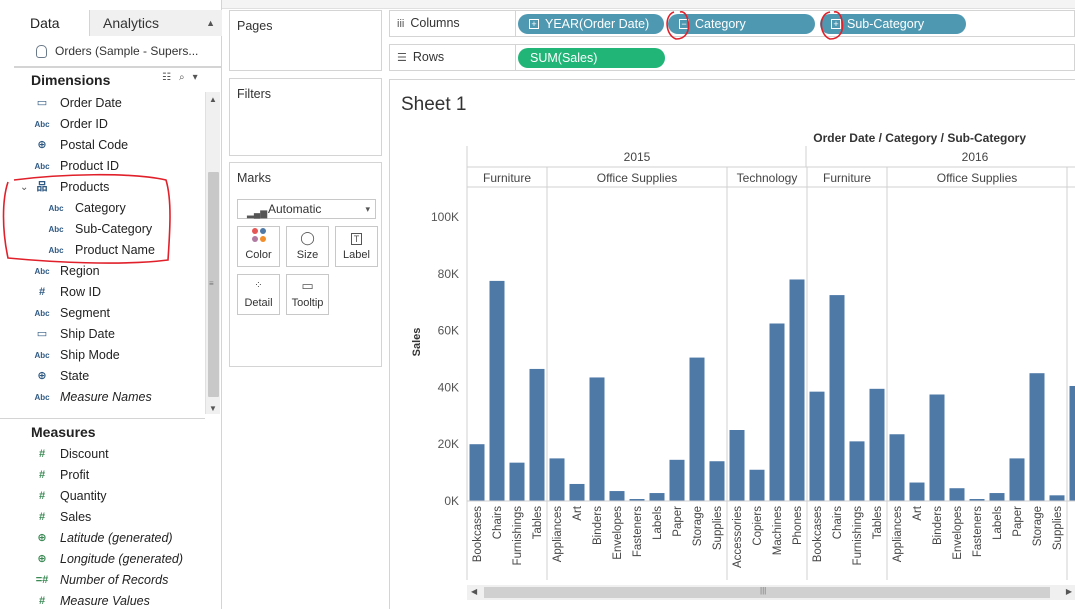 The width and height of the screenshot is (1075, 609). Describe the element at coordinates (102, 600) in the screenshot. I see `field-item: # Measure Values` at that location.